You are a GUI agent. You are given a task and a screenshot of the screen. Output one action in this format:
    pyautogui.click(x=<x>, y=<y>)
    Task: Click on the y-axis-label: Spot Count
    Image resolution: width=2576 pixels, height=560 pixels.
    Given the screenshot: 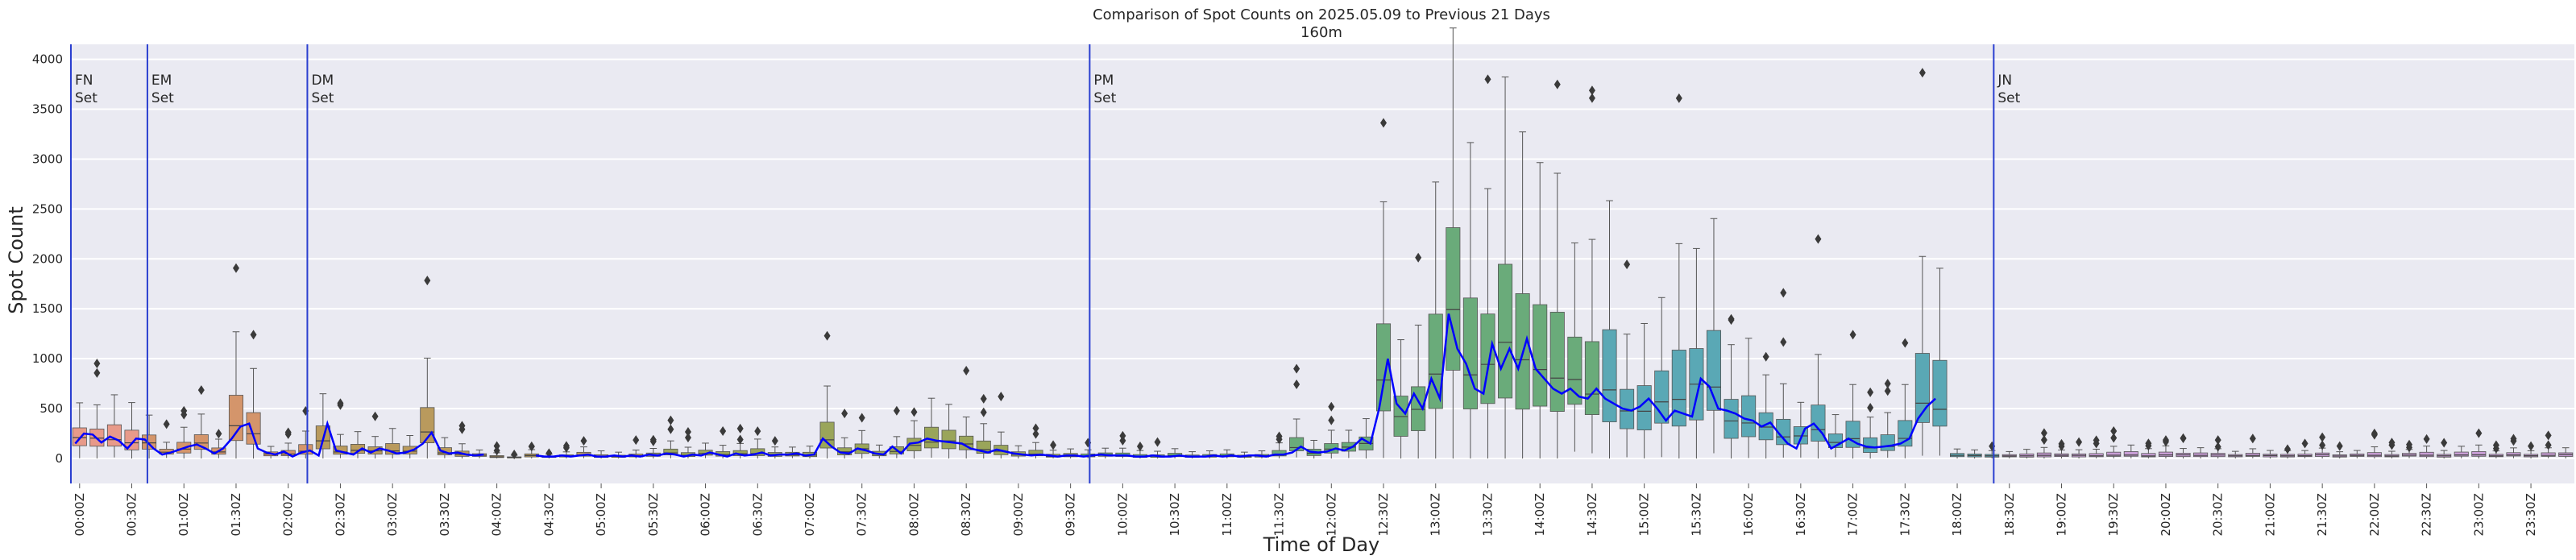 What is the action you would take?
    pyautogui.click(x=16, y=259)
    